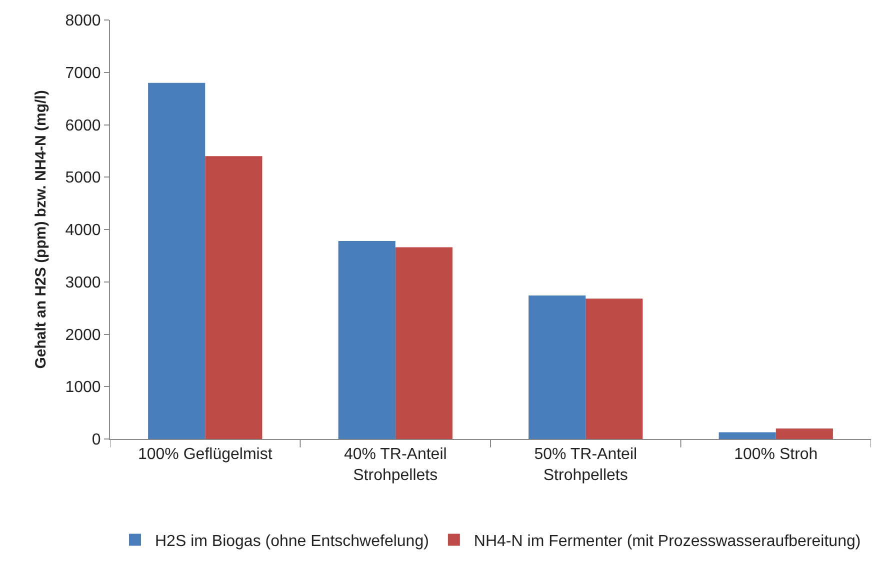 The width and height of the screenshot is (881, 567). What do you see at coordinates (83, 125) in the screenshot?
I see `y-tick-label: 6000` at bounding box center [83, 125].